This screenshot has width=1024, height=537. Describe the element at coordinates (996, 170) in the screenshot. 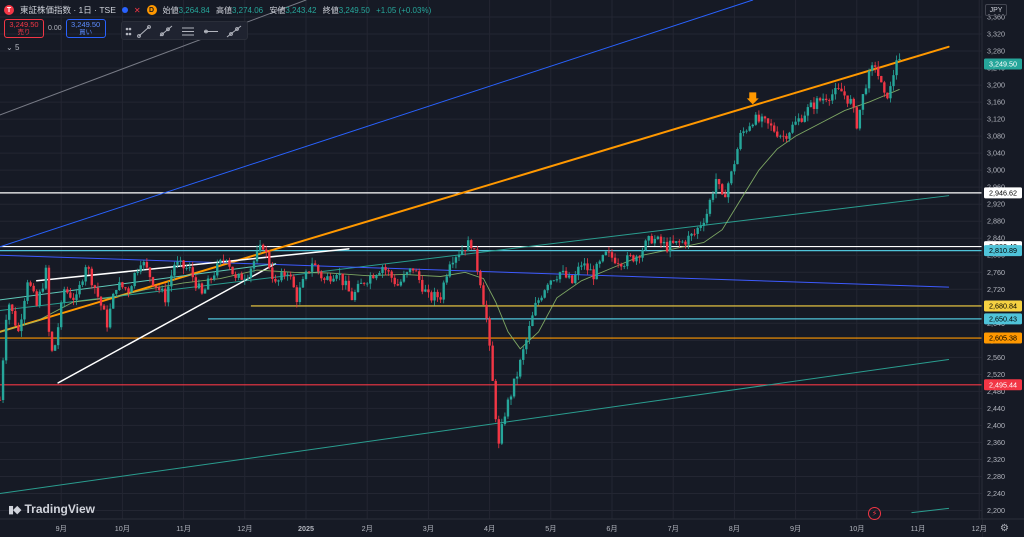

I see `price-tick-label: 3,000` at that location.